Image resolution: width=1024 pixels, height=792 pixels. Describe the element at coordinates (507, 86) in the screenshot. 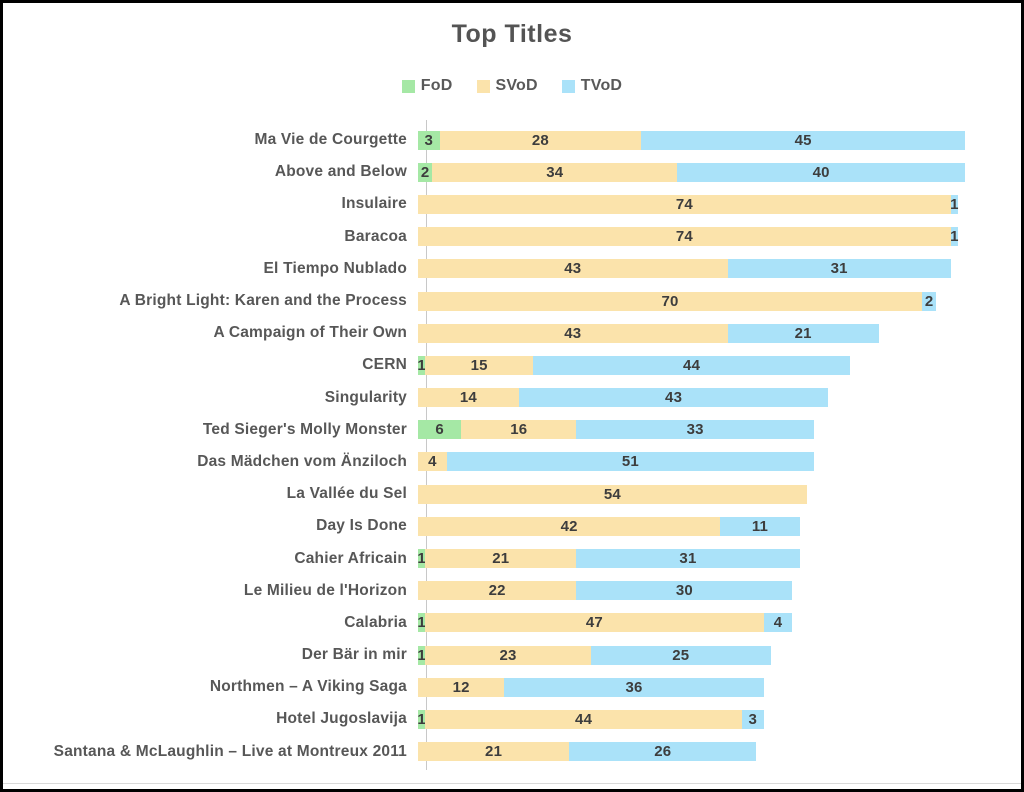

I see `legend-item-svod: SVoD` at that location.